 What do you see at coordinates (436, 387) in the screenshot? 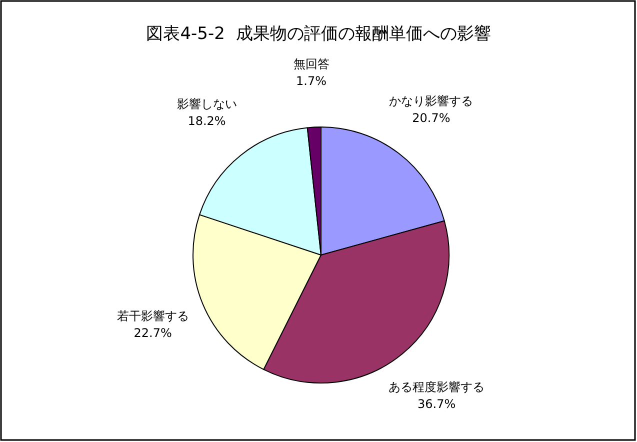
I see `slice-label: ある程度影響する` at bounding box center [436, 387].